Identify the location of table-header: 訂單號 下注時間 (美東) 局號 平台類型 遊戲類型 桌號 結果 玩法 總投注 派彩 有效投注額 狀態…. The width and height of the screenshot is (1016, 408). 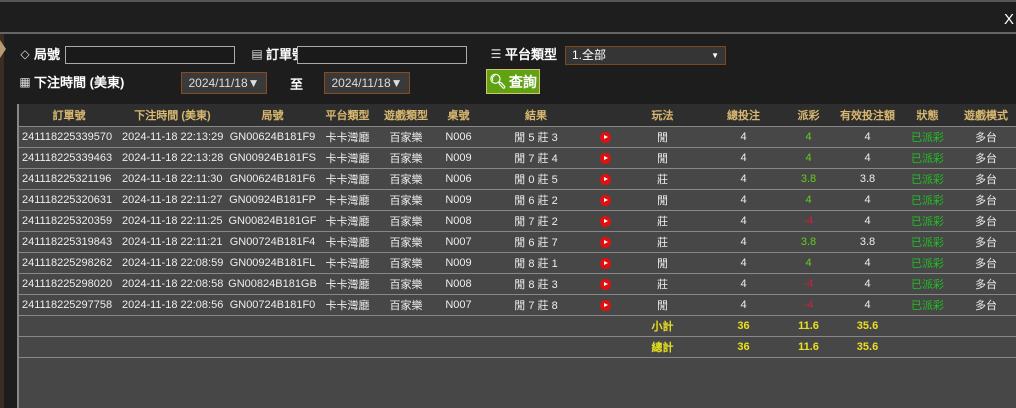
(517, 115).